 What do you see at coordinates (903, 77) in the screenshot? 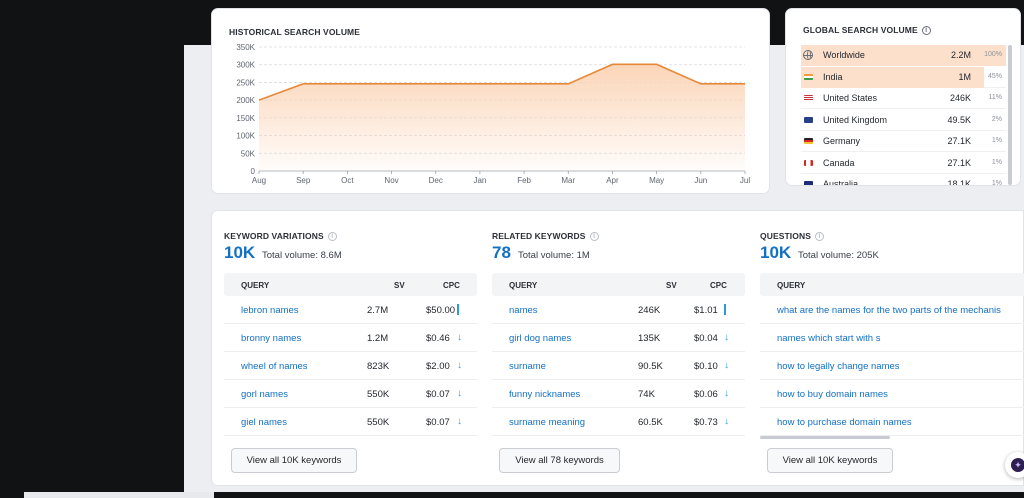
I see `country-row: India 1M 45%` at bounding box center [903, 77].